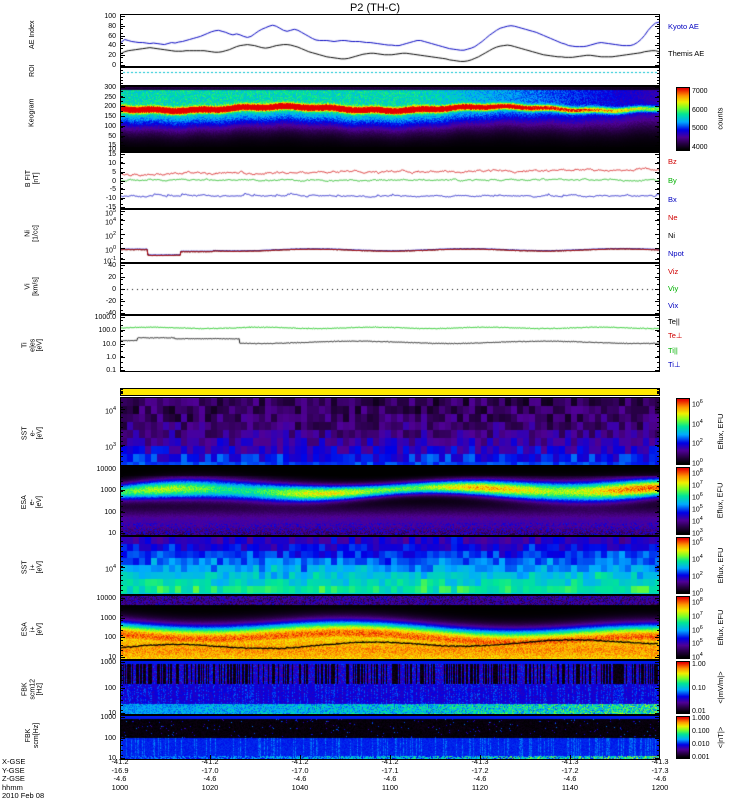 The height and width of the screenshot is (800, 750). I want to click on colorbar-title-esa-electron: Eflux, EFU, so click(720, 500).